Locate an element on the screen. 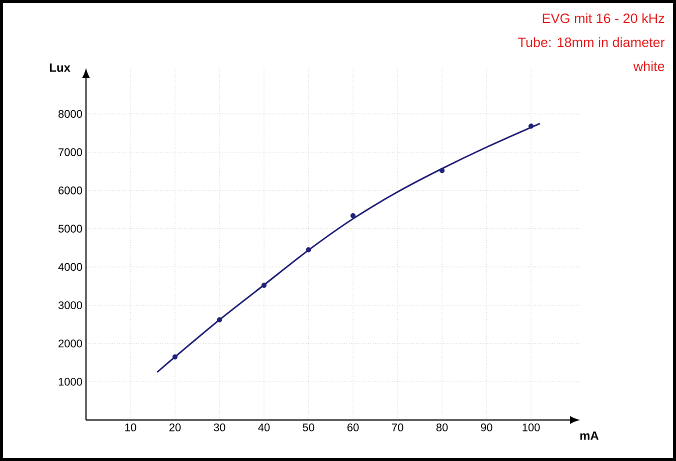 This screenshot has height=461, width=676. text: EVG mit 16 - 20 kHz is located at coordinates (603, 18).